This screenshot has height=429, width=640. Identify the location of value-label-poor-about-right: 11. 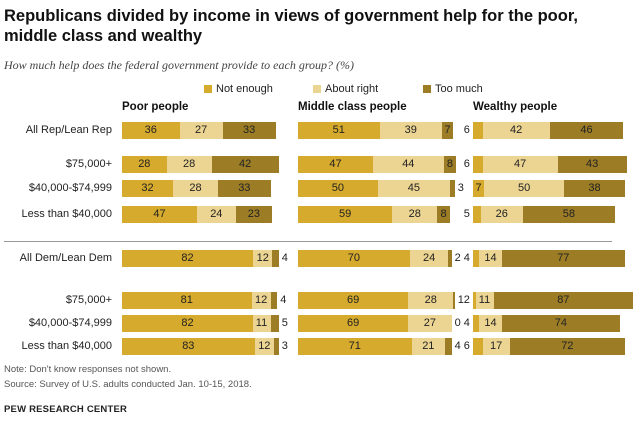
(261, 323).